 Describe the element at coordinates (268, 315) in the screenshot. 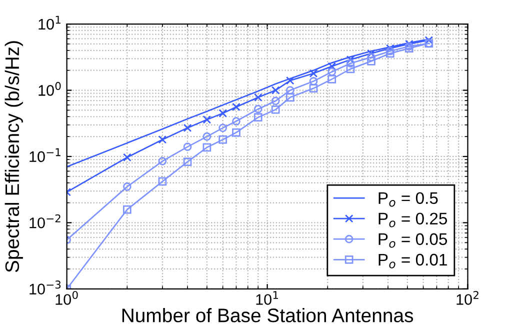

I see `x-axis-title: Number of Base Station Antennas` at that location.